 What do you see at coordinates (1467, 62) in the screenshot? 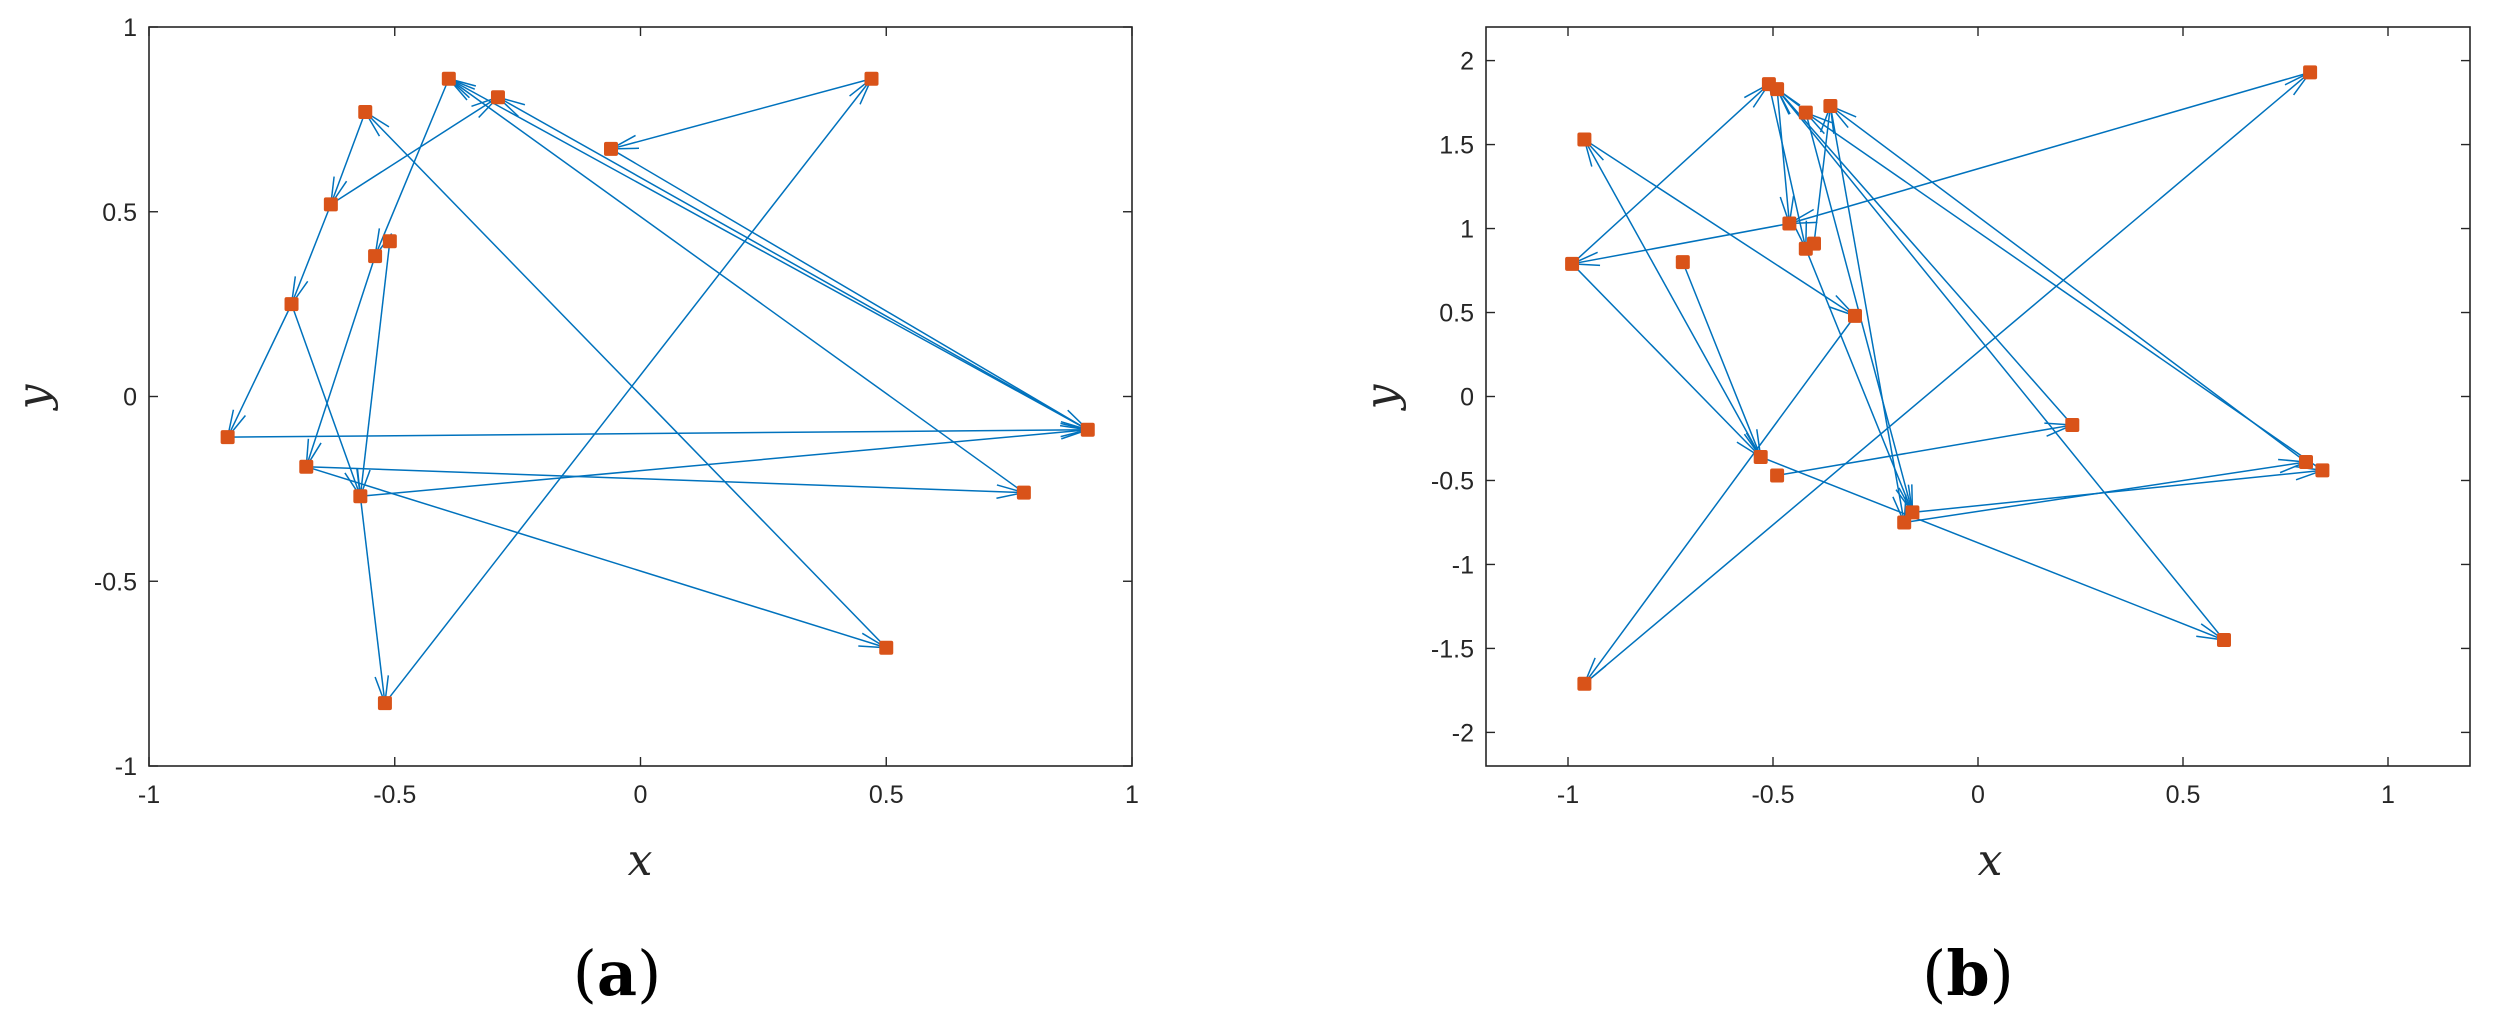
I see `y-tick-label: 2` at bounding box center [1467, 62].